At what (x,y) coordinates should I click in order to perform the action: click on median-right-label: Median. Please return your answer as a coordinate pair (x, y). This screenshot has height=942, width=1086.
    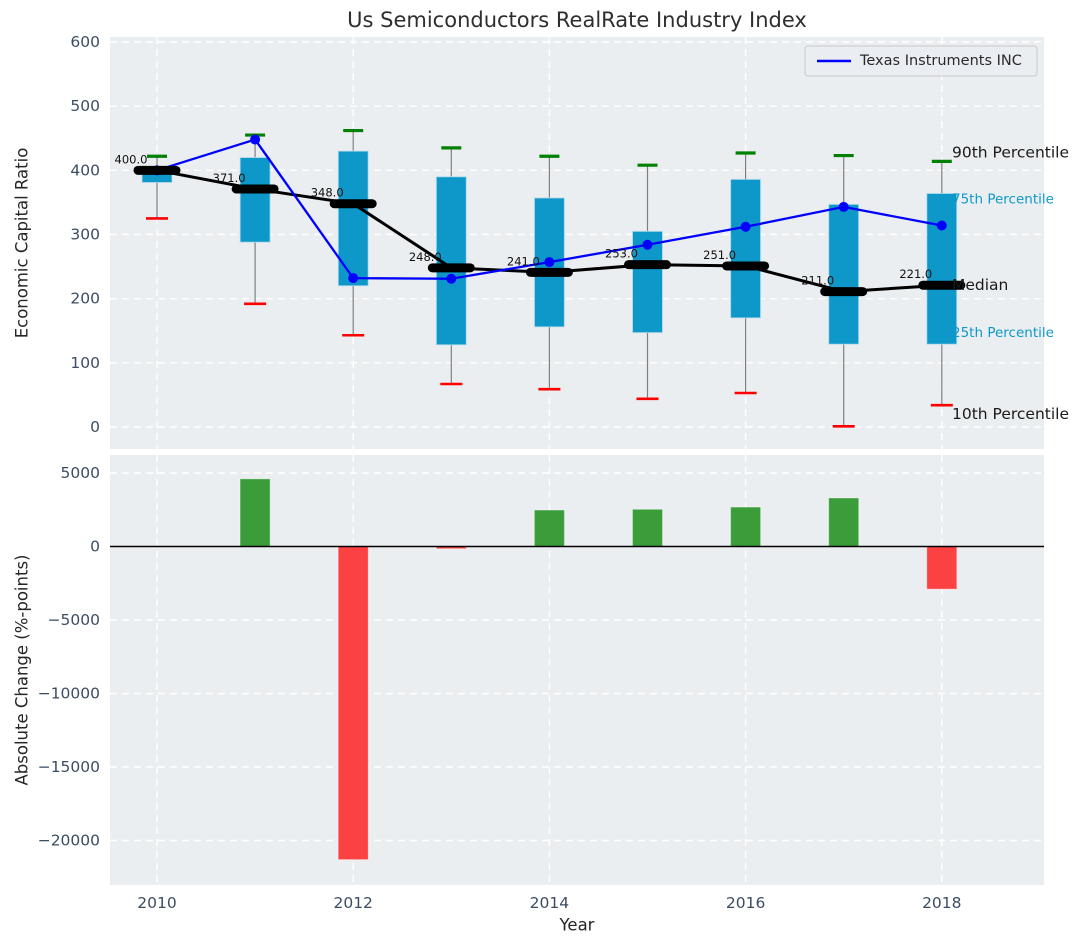
    Looking at the image, I should click on (980, 285).